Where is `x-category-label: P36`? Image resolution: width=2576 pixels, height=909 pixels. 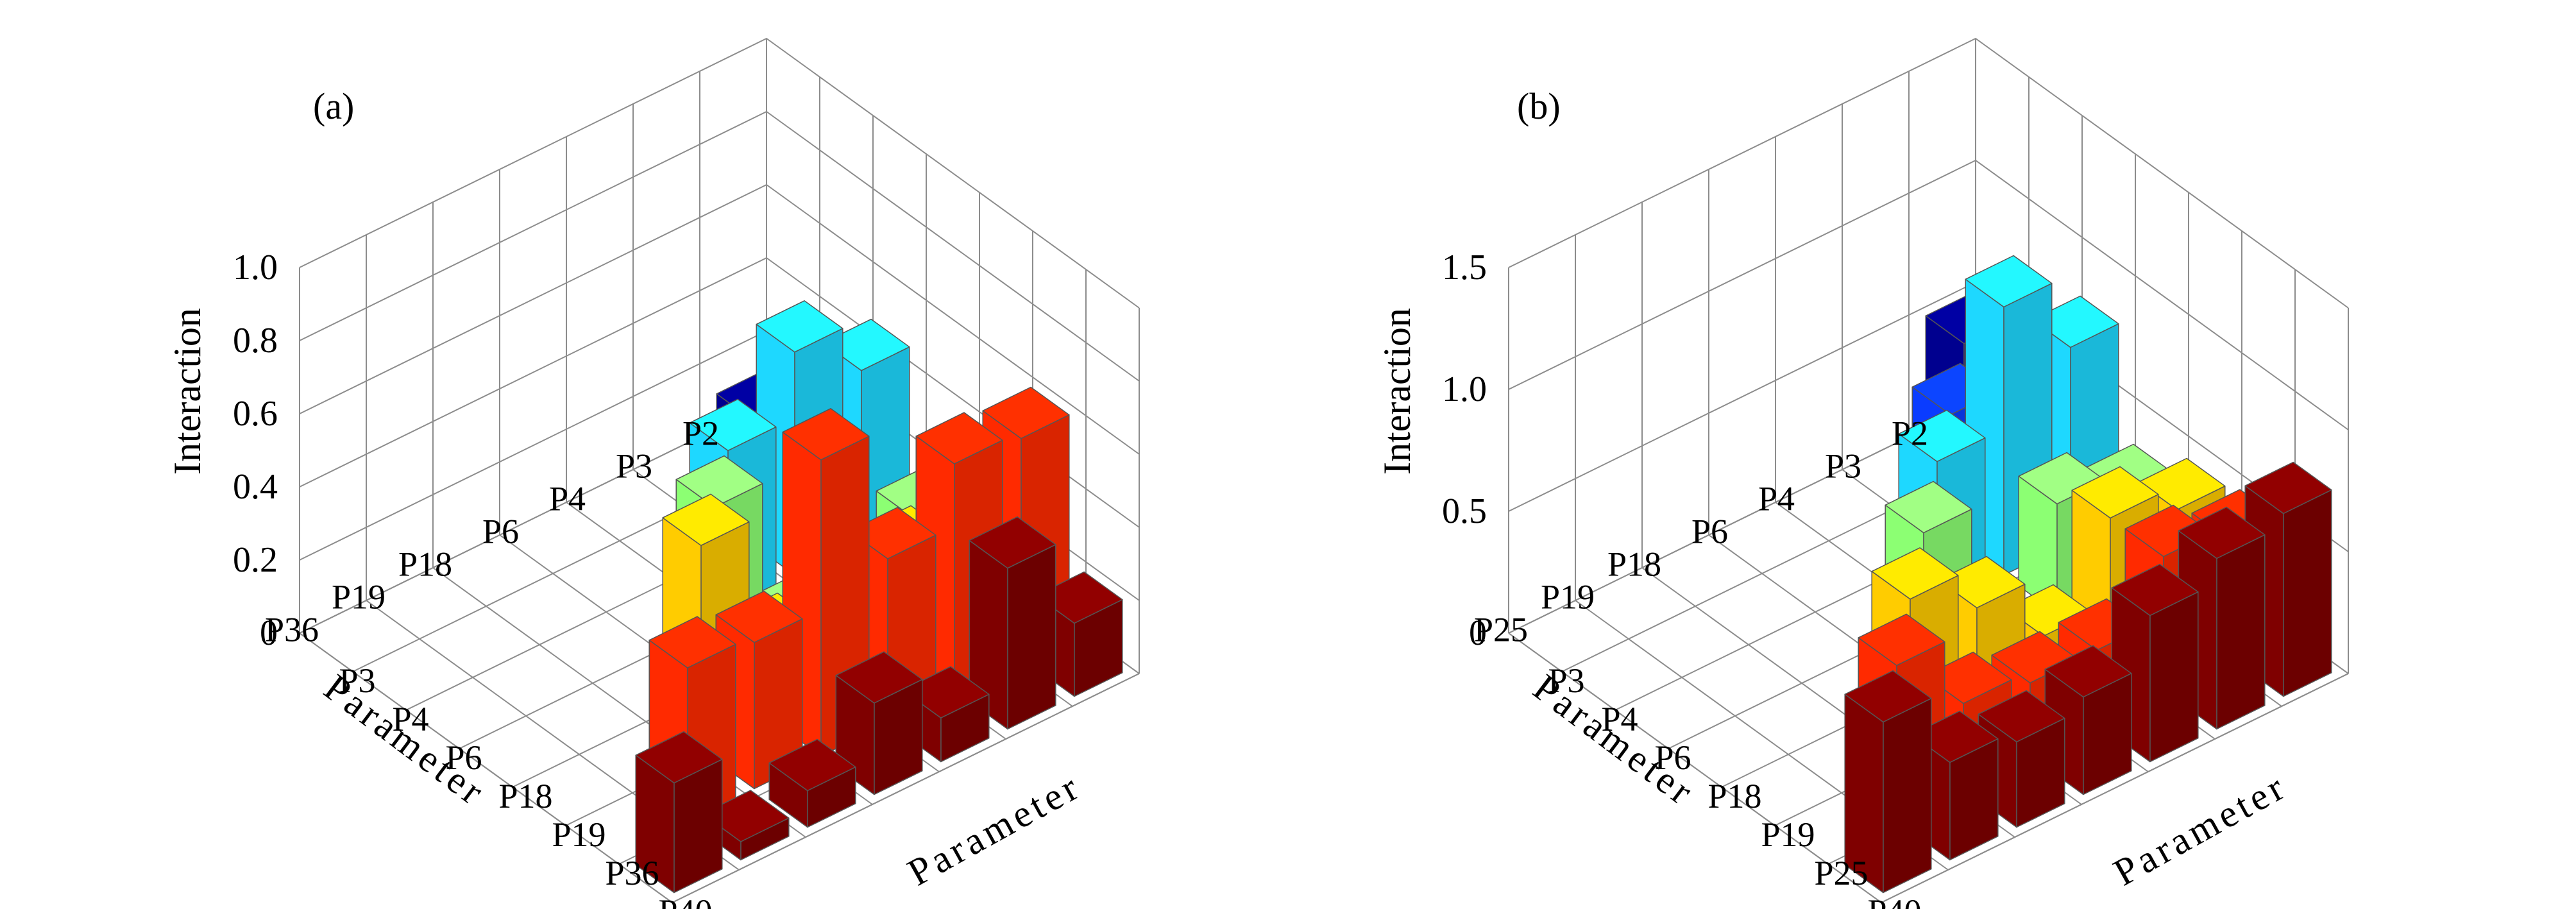
x-category-label: P36 is located at coordinates (632, 873).